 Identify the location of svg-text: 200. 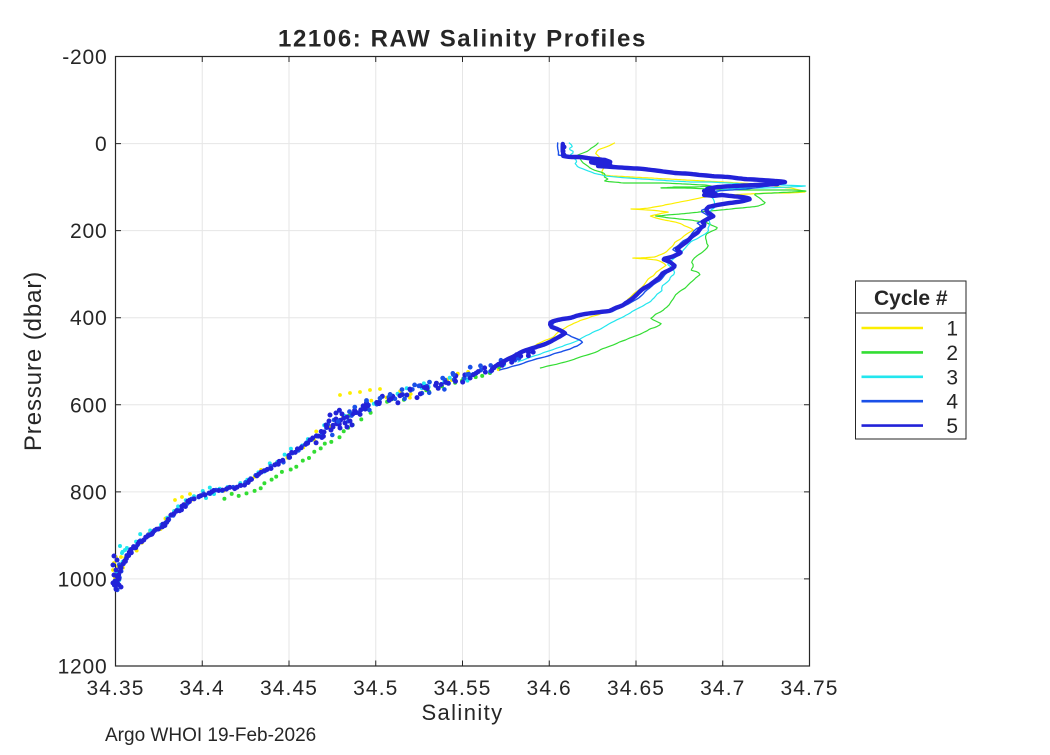
(88, 231).